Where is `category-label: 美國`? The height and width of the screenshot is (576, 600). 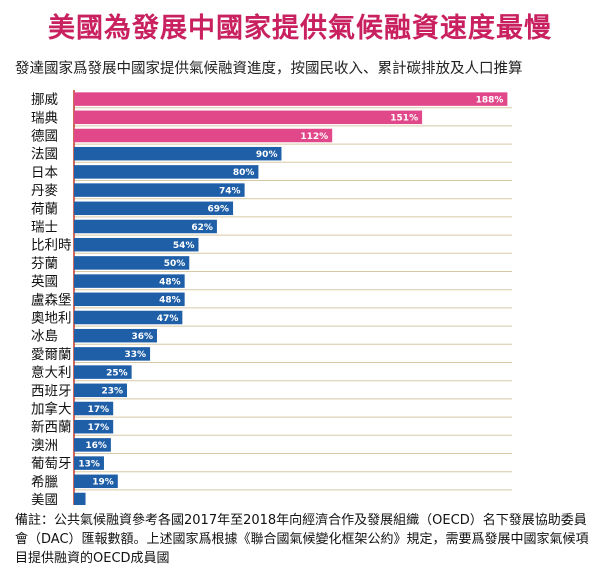 category-label: 美國 is located at coordinates (44, 499).